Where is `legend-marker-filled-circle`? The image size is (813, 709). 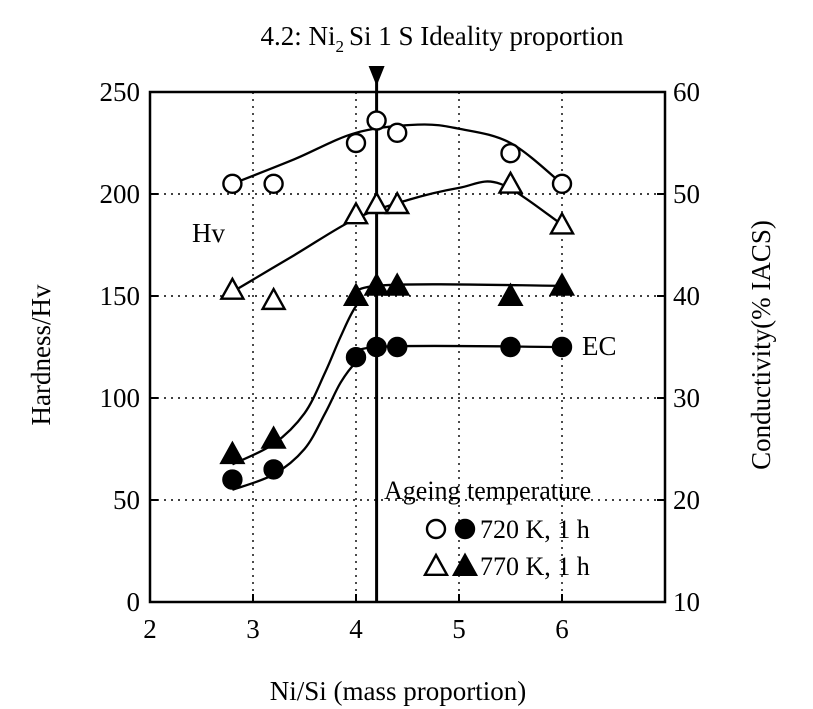
legend-marker-filled-circle is located at coordinates (465, 529).